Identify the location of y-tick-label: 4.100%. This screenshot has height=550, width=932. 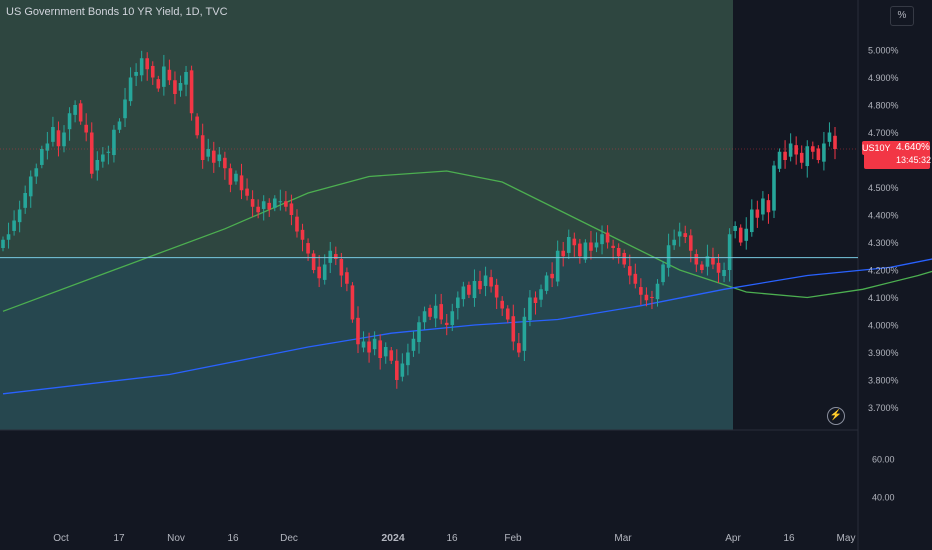
(883, 298).